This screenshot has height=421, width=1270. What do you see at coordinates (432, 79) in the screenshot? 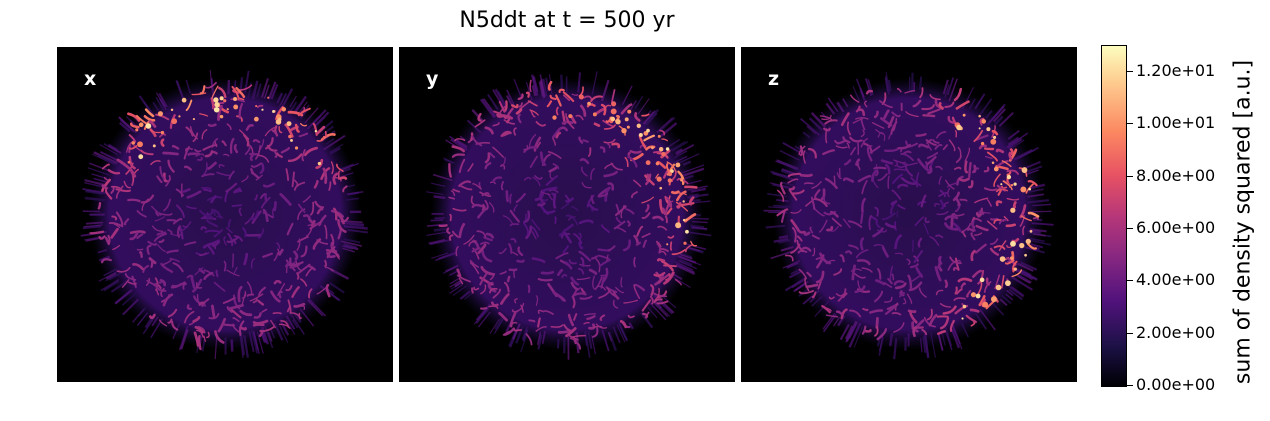
I see `panel-label: y` at bounding box center [432, 79].